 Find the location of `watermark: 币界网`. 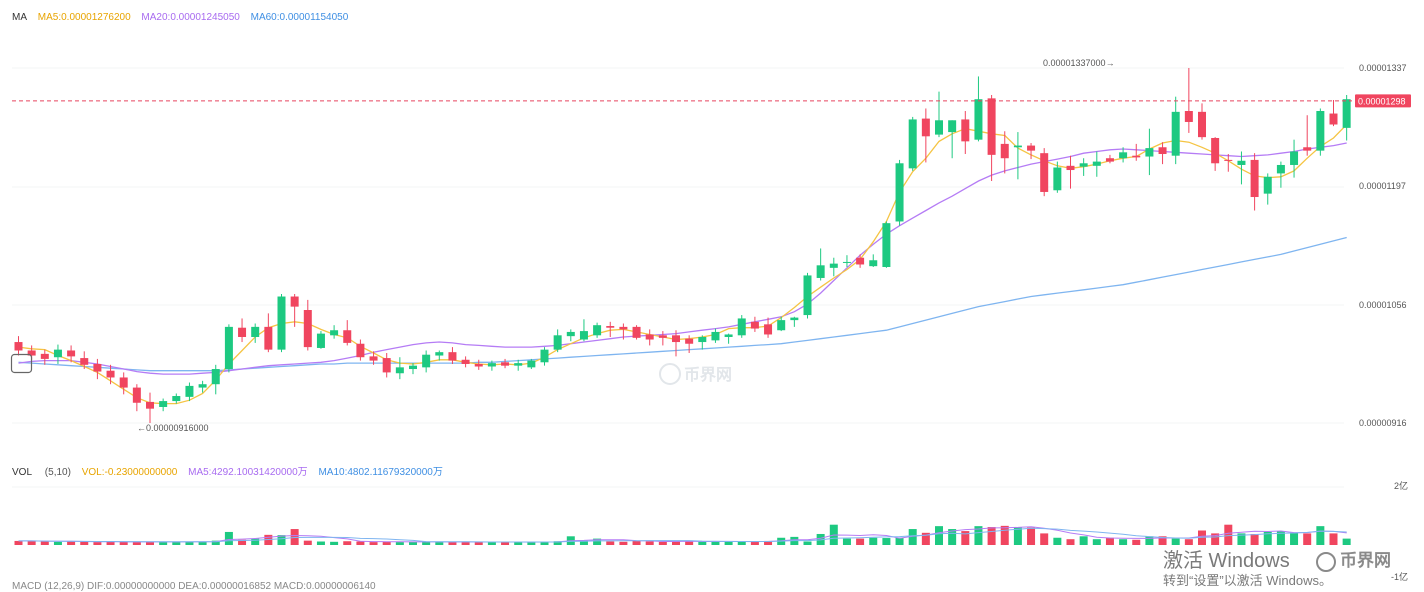

watermark: 币界网 is located at coordinates (695, 374).